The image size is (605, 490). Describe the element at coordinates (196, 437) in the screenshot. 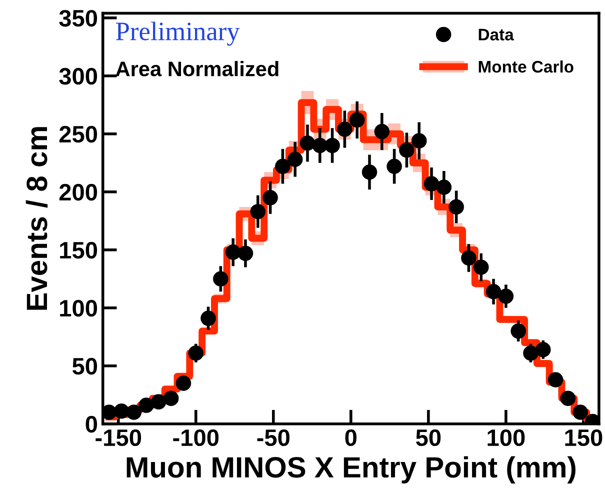

I see `x-tick-label: -100` at that location.